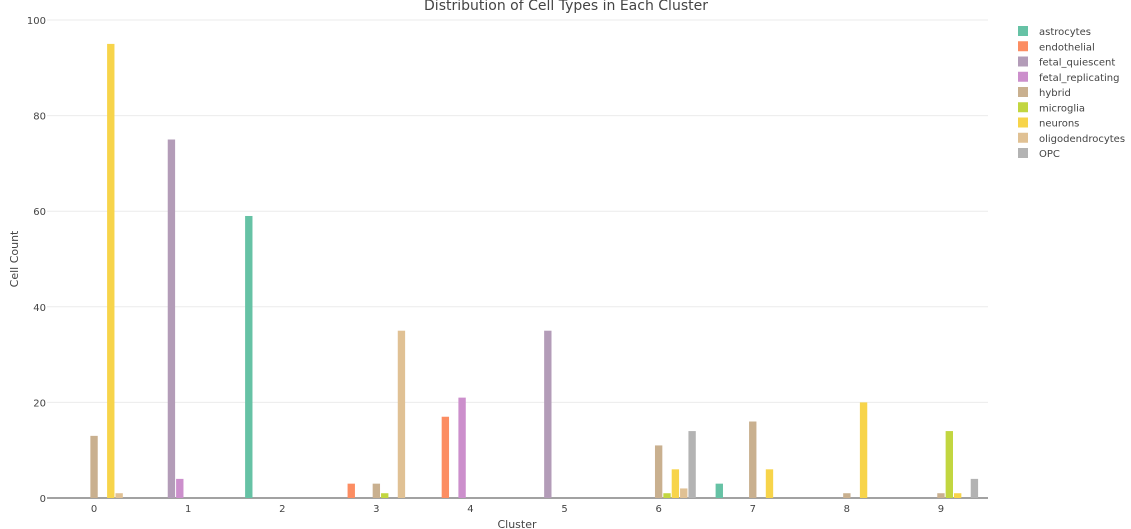 This screenshot has height=529, width=1131. Describe the element at coordinates (39, 403) in the screenshot. I see `y-tick-label: 20` at that location.